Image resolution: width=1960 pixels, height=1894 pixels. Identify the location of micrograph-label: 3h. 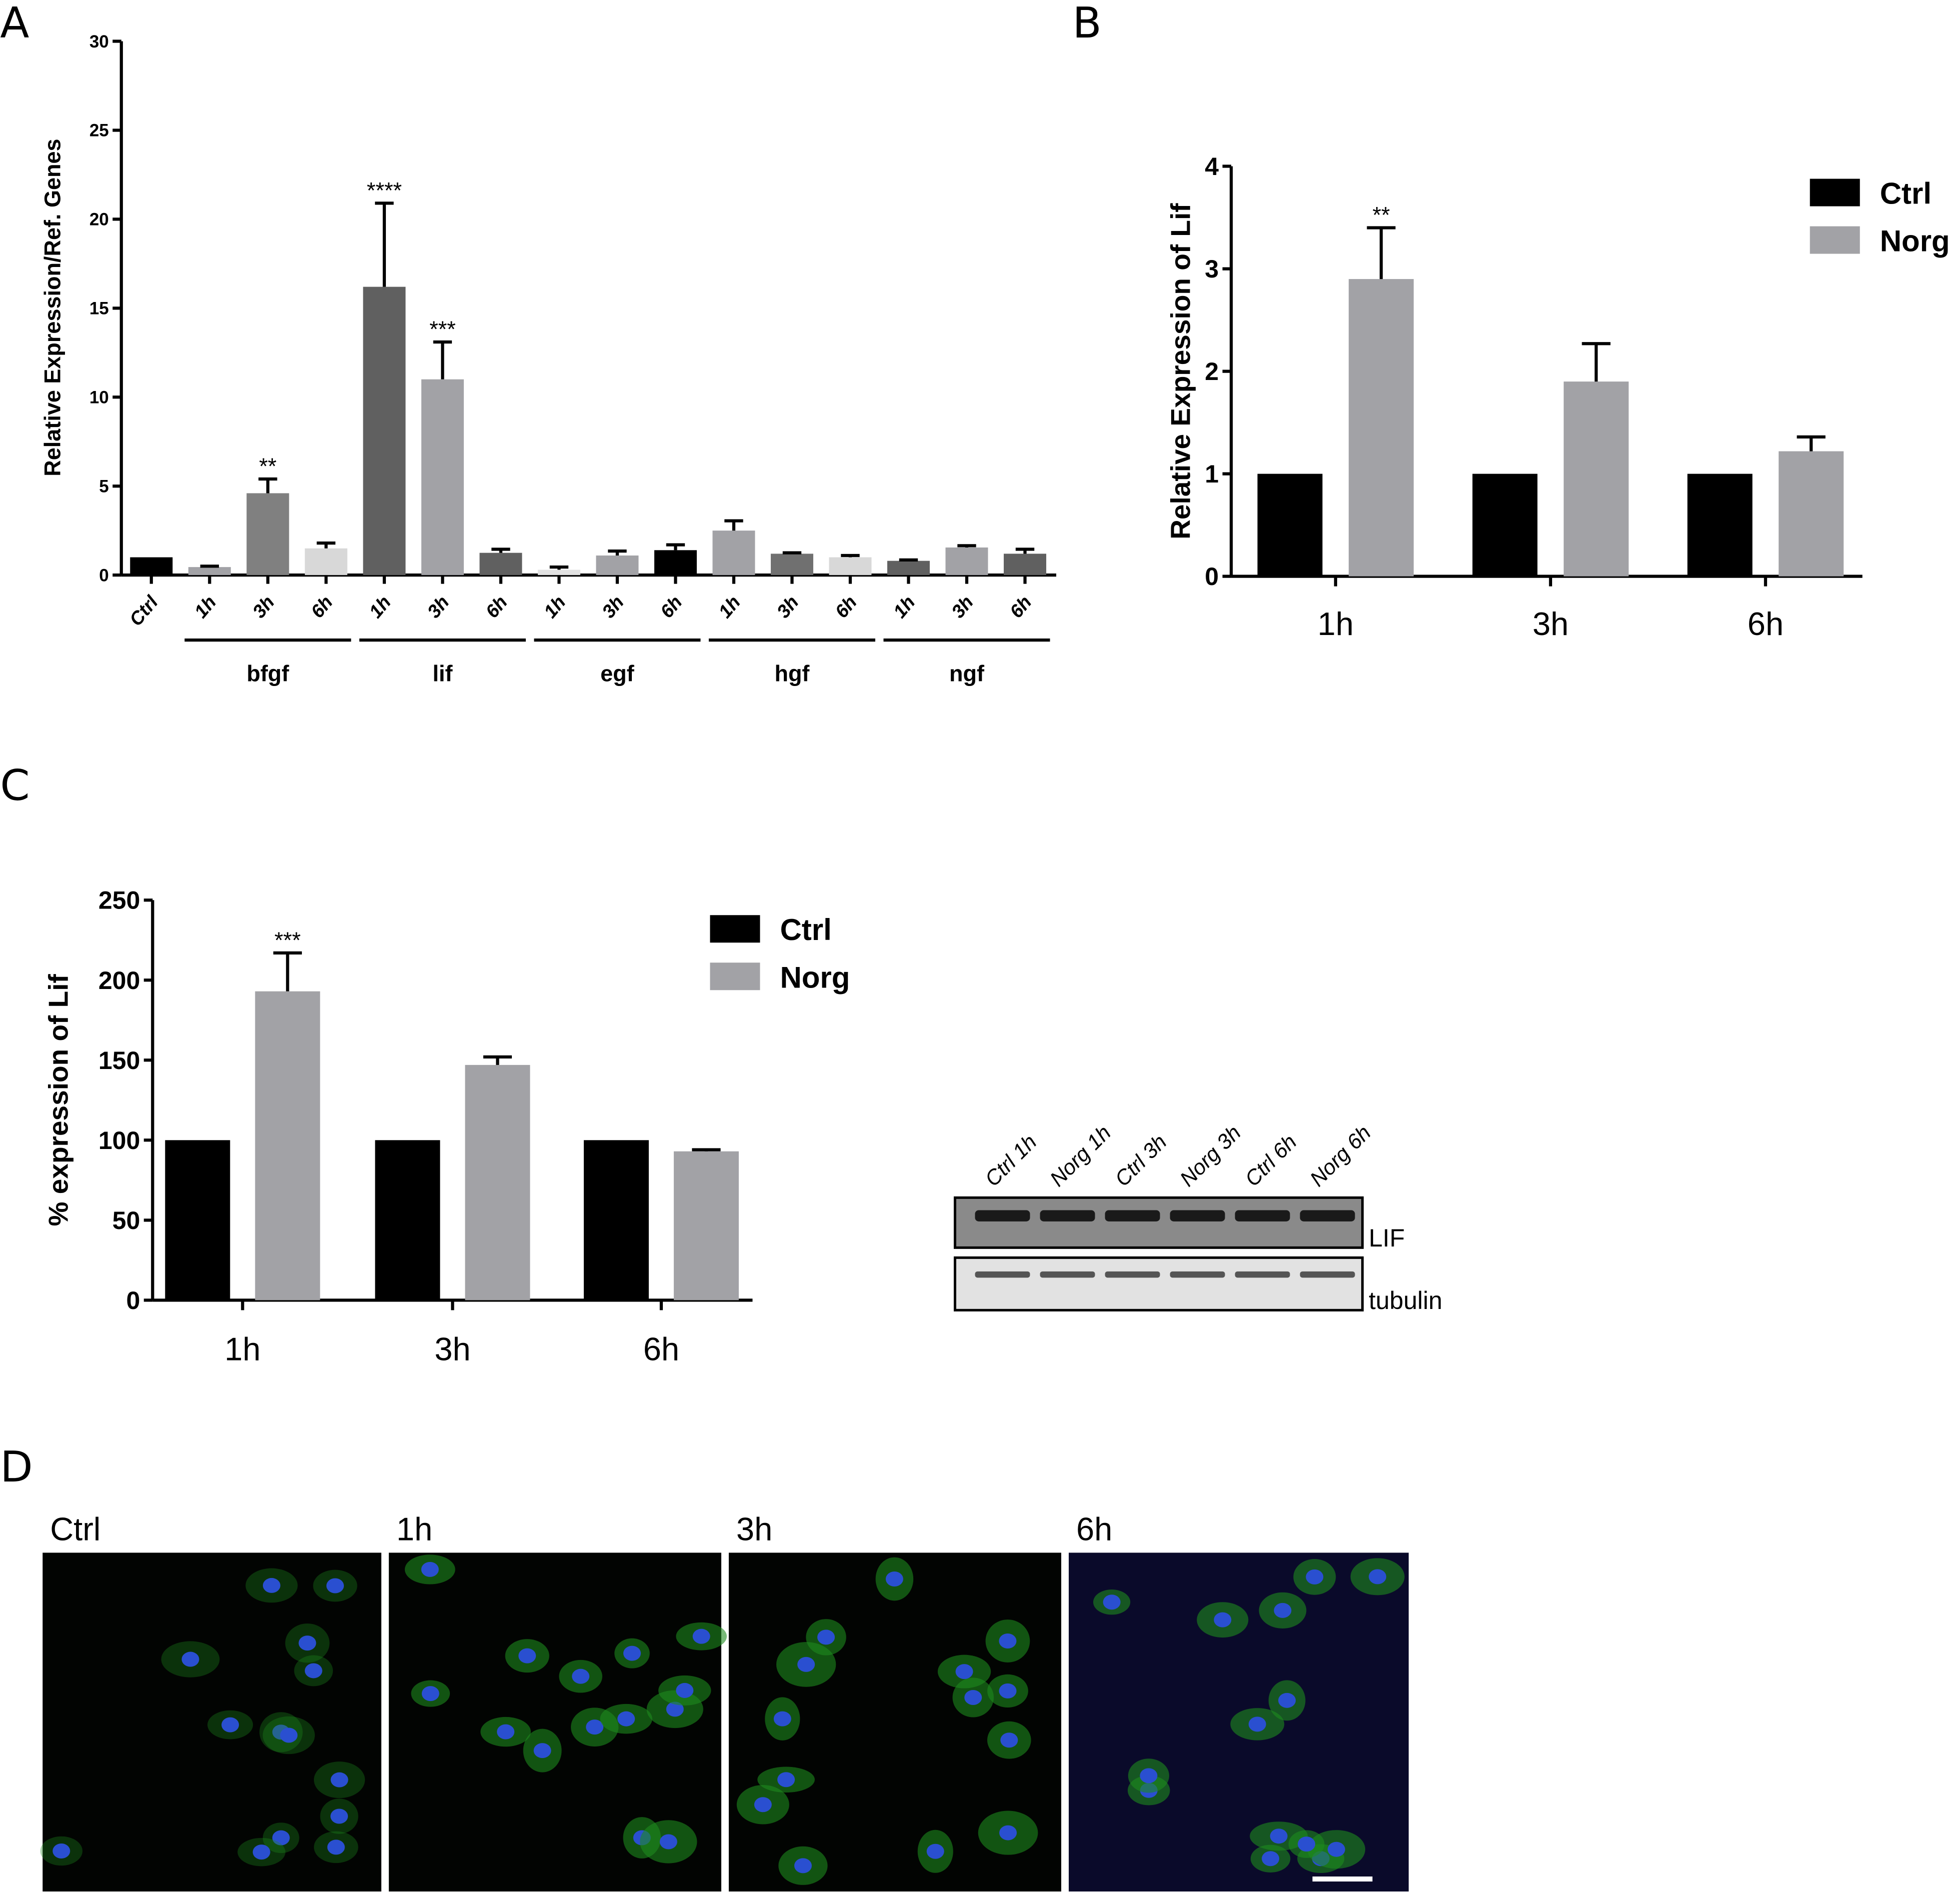
(754, 1528).